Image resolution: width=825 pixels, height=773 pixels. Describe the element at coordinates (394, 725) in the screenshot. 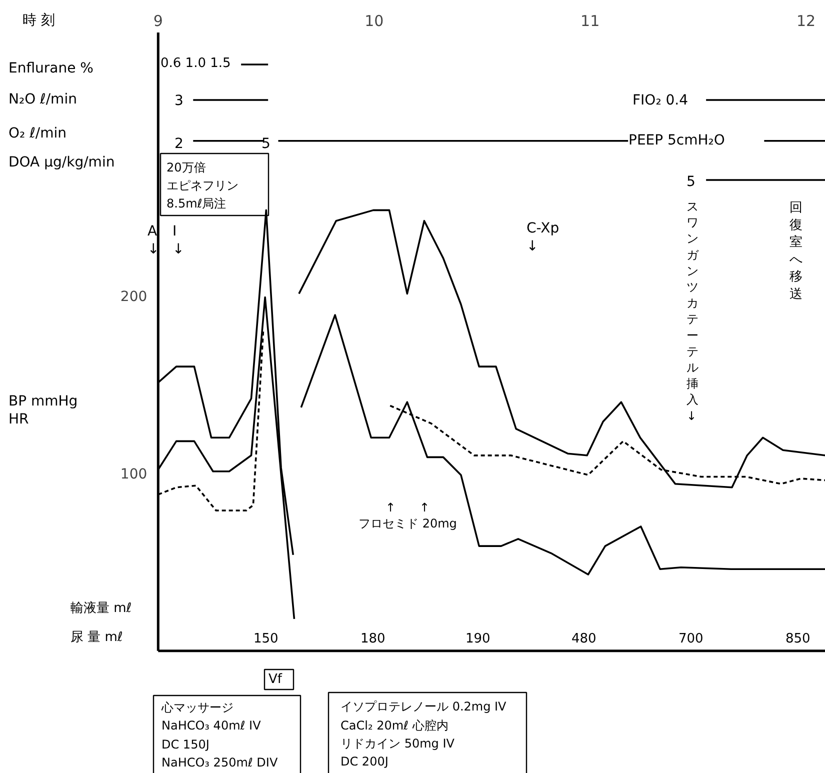

I see `annotation: CaCl₂ 20mℓ 心腔内` at that location.